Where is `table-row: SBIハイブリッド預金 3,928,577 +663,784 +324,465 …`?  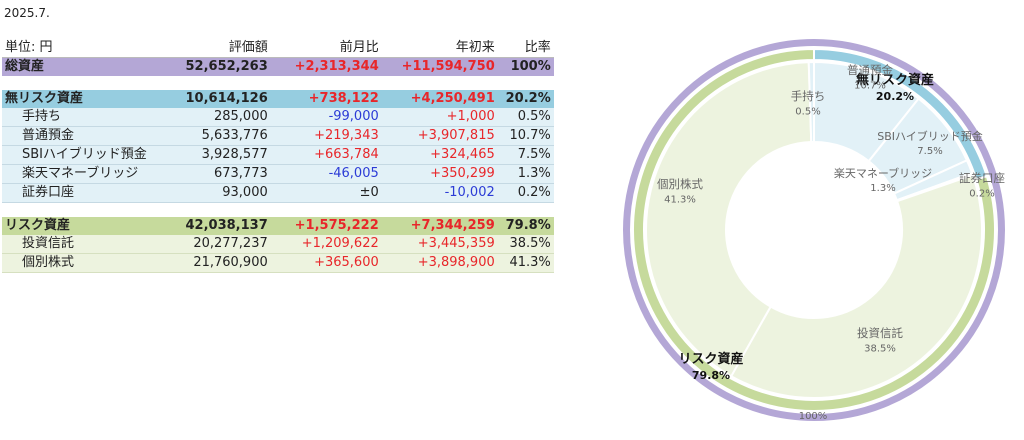
table-row: SBIハイブリッド預金 3,928,577 +663,784 +324,465 … is located at coordinates (278, 155).